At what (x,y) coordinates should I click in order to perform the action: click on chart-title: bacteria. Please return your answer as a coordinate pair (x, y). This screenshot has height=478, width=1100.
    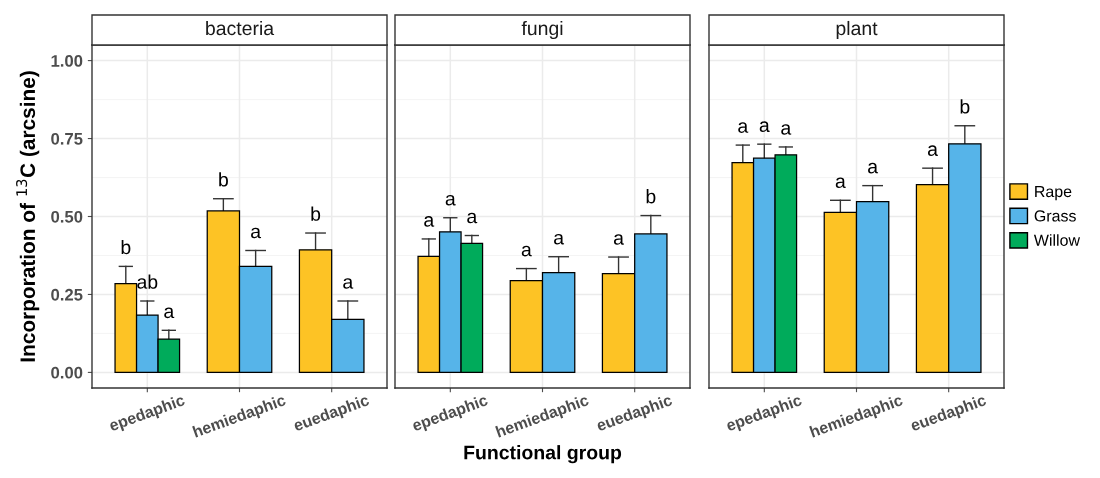
    Looking at the image, I should click on (240, 28).